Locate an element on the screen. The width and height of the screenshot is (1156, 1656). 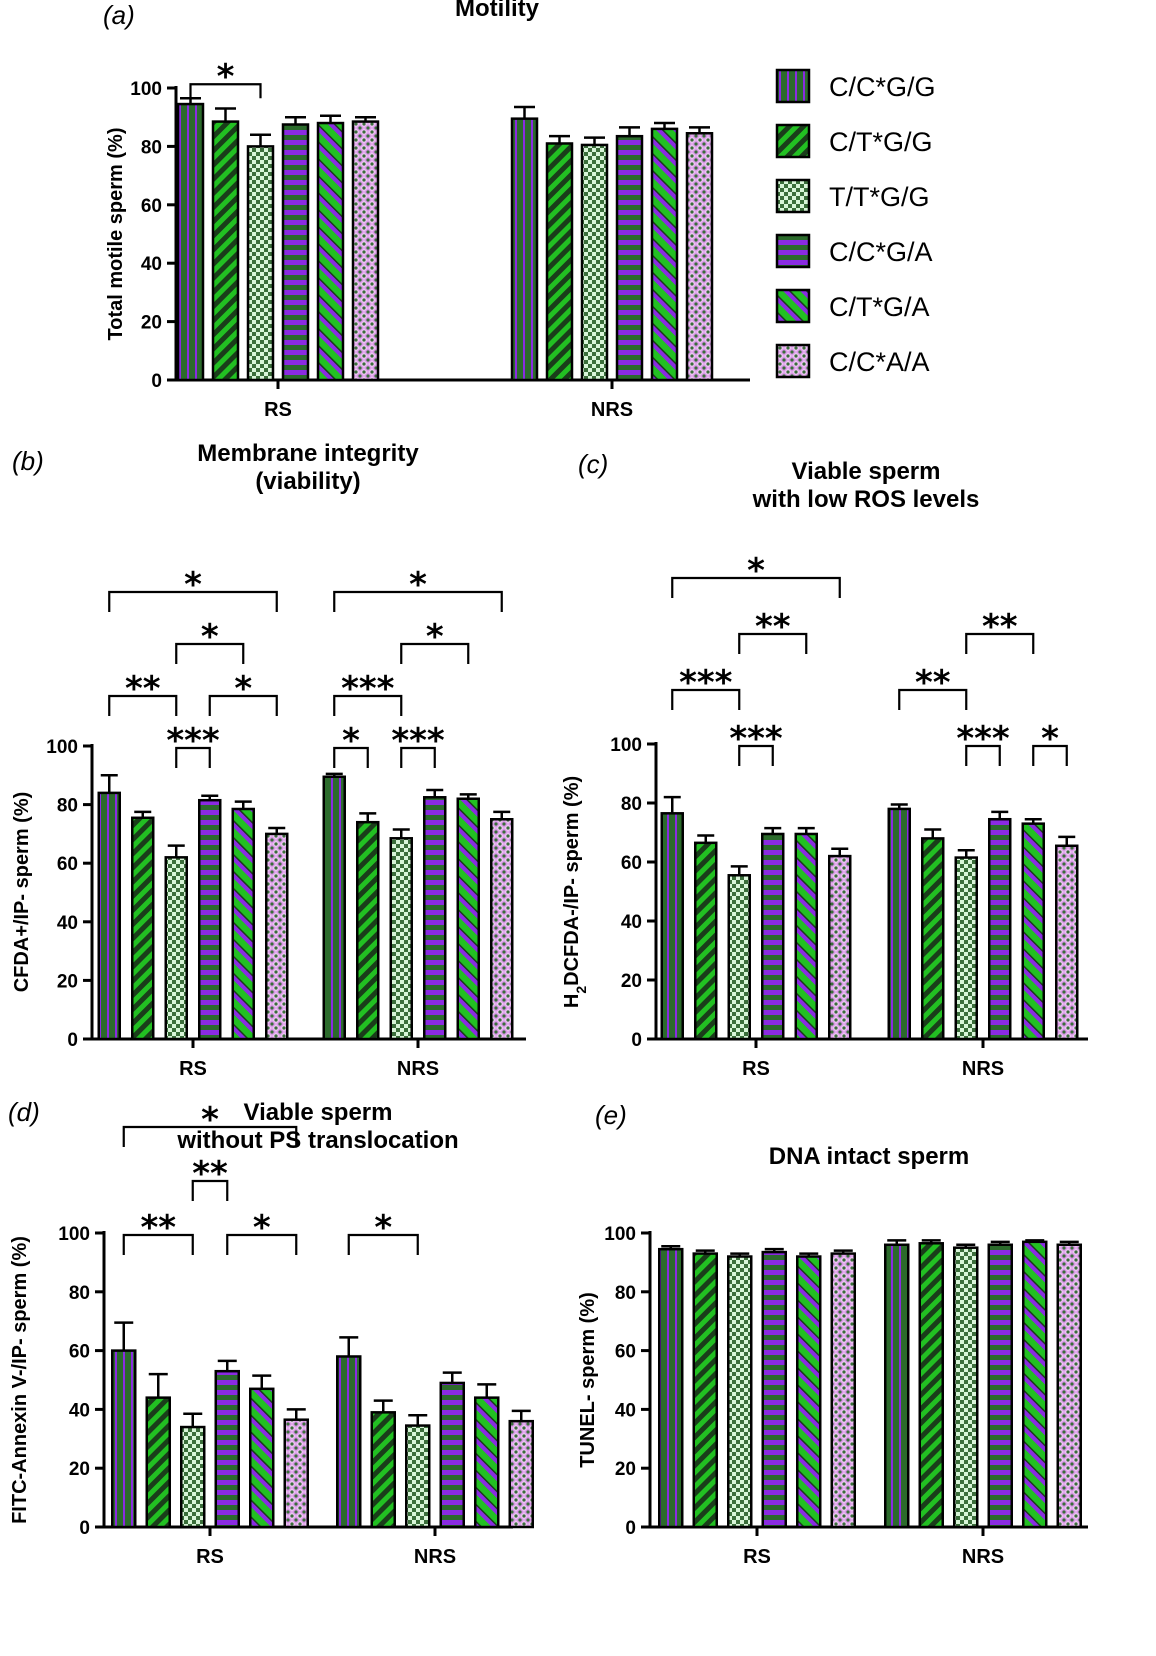
legend-label: C/C*A/A is located at coordinates (879, 362).